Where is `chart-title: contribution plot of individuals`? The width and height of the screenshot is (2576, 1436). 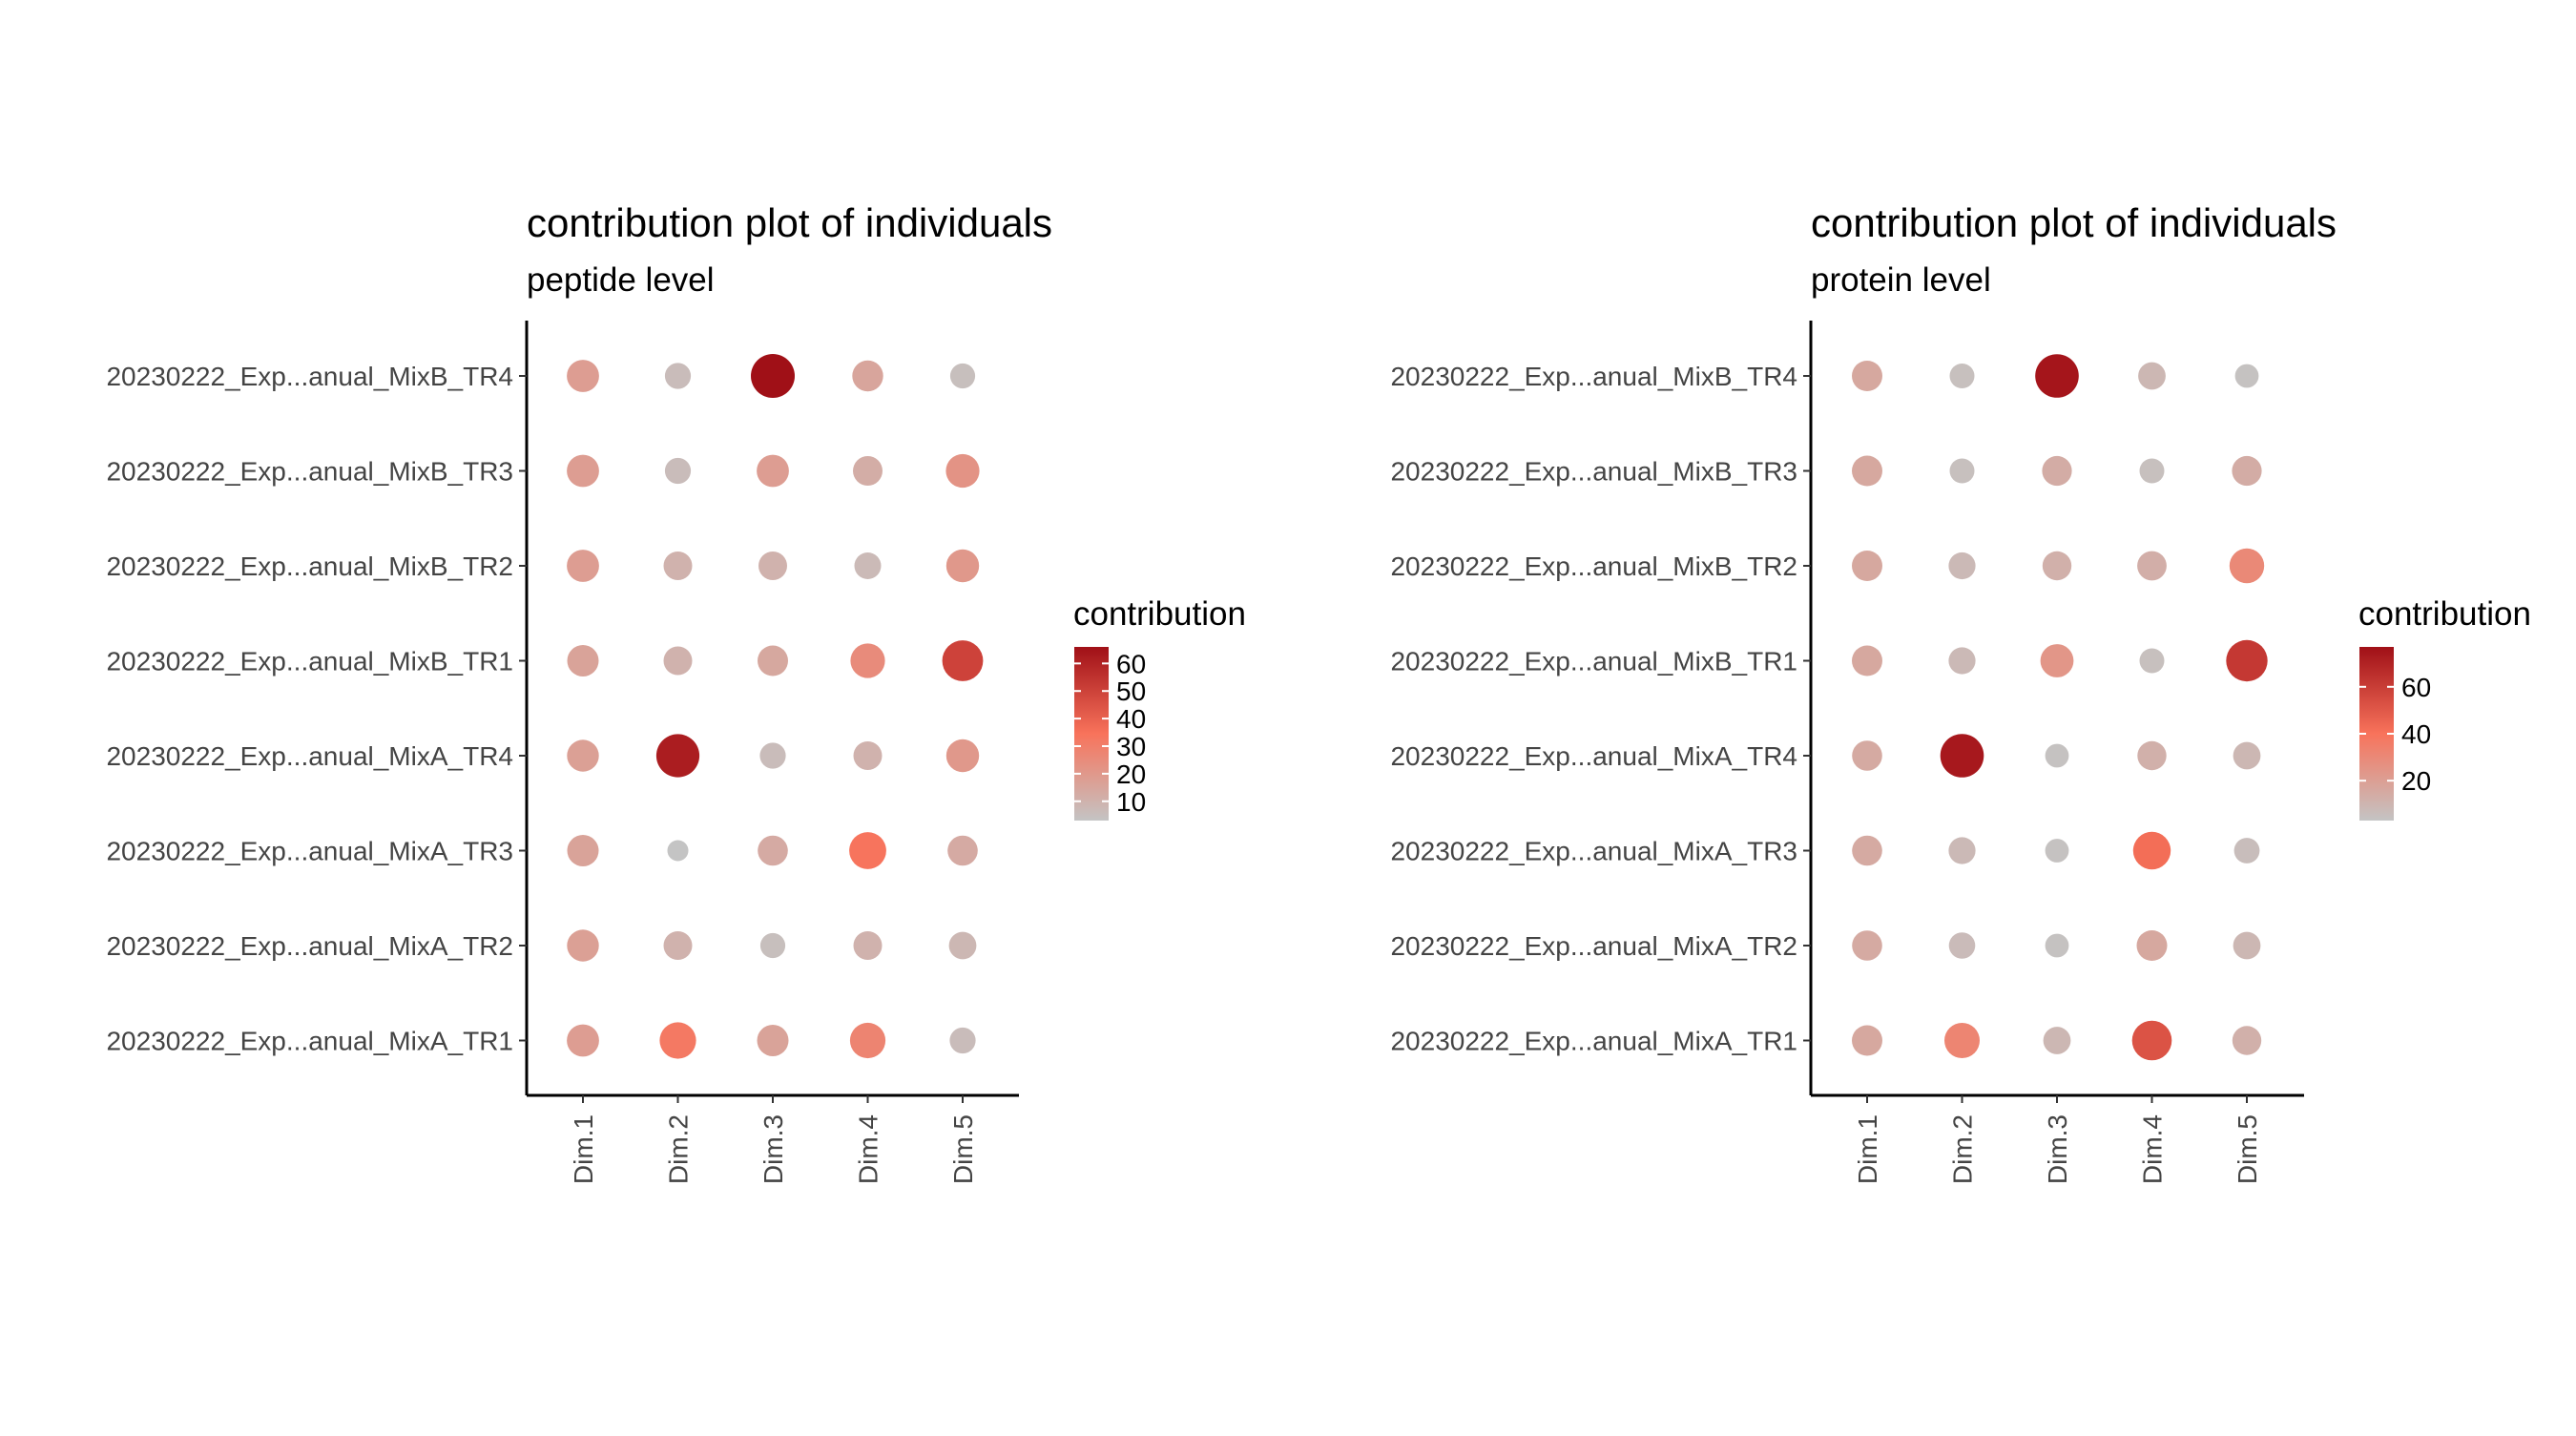 chart-title: contribution plot of individuals is located at coordinates (789, 222).